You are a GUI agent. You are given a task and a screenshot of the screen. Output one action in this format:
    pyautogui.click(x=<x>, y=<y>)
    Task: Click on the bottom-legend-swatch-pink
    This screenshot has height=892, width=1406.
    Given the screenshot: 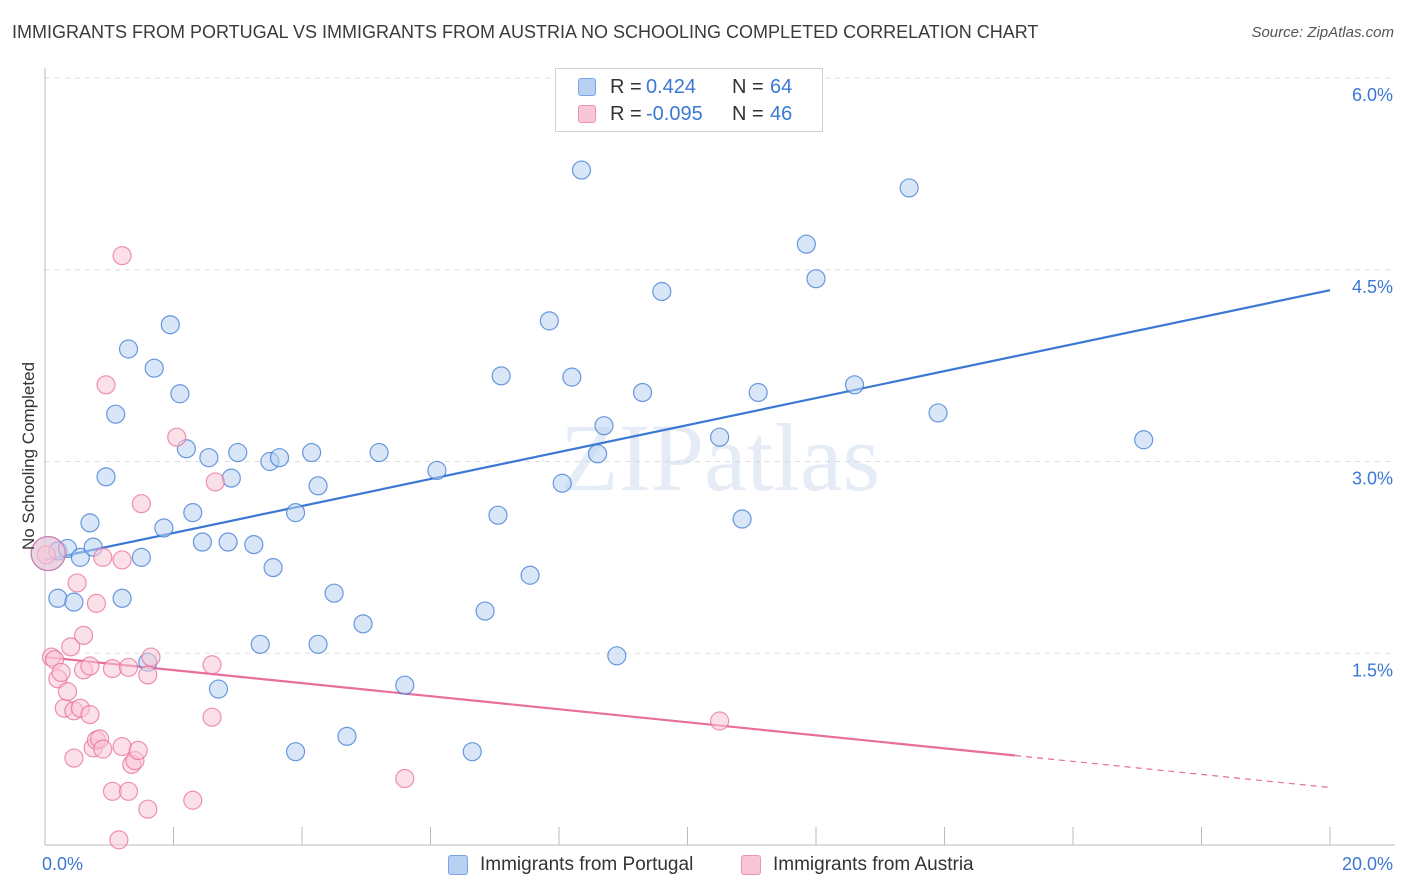 What is the action you would take?
    pyautogui.click(x=751, y=865)
    